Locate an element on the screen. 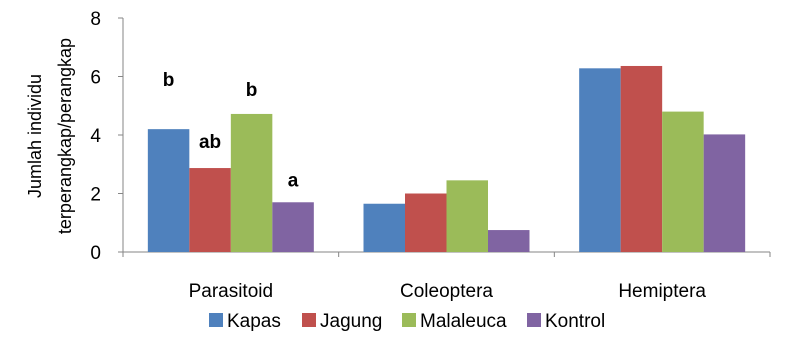  annotation-parasitoid-malaleuca: b is located at coordinates (252, 90).